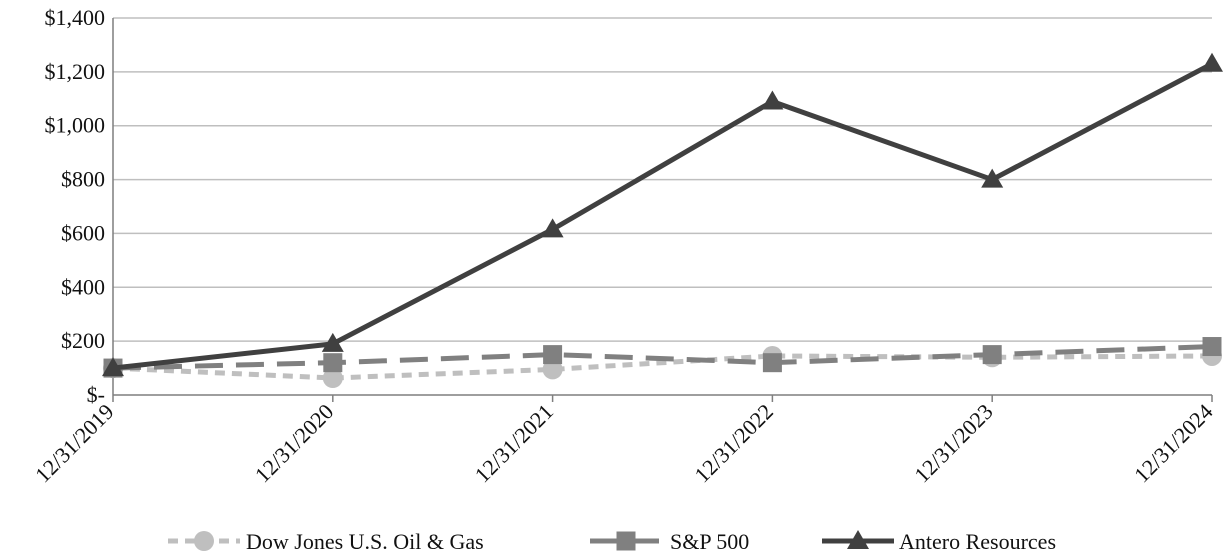 The image size is (1224, 556). I want to click on legend-item: Antero Resources, so click(939, 541).